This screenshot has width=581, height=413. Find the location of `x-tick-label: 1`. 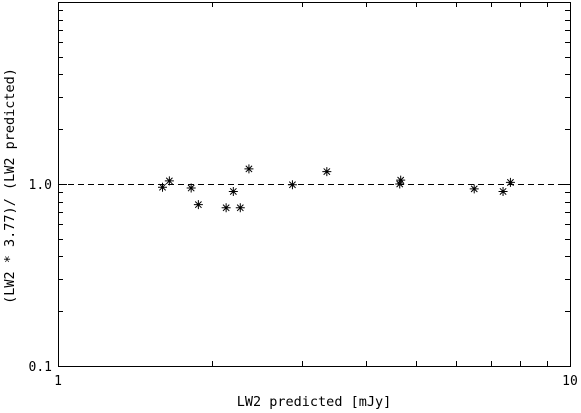

x-tick-label: 1 is located at coordinates (58, 381).